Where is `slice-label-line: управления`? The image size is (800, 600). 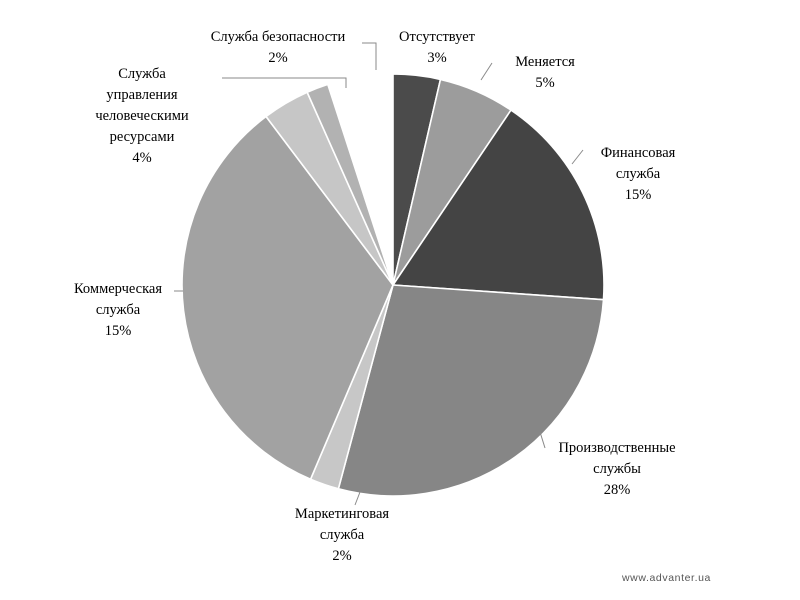
slice-label-line: управления is located at coordinates (142, 95).